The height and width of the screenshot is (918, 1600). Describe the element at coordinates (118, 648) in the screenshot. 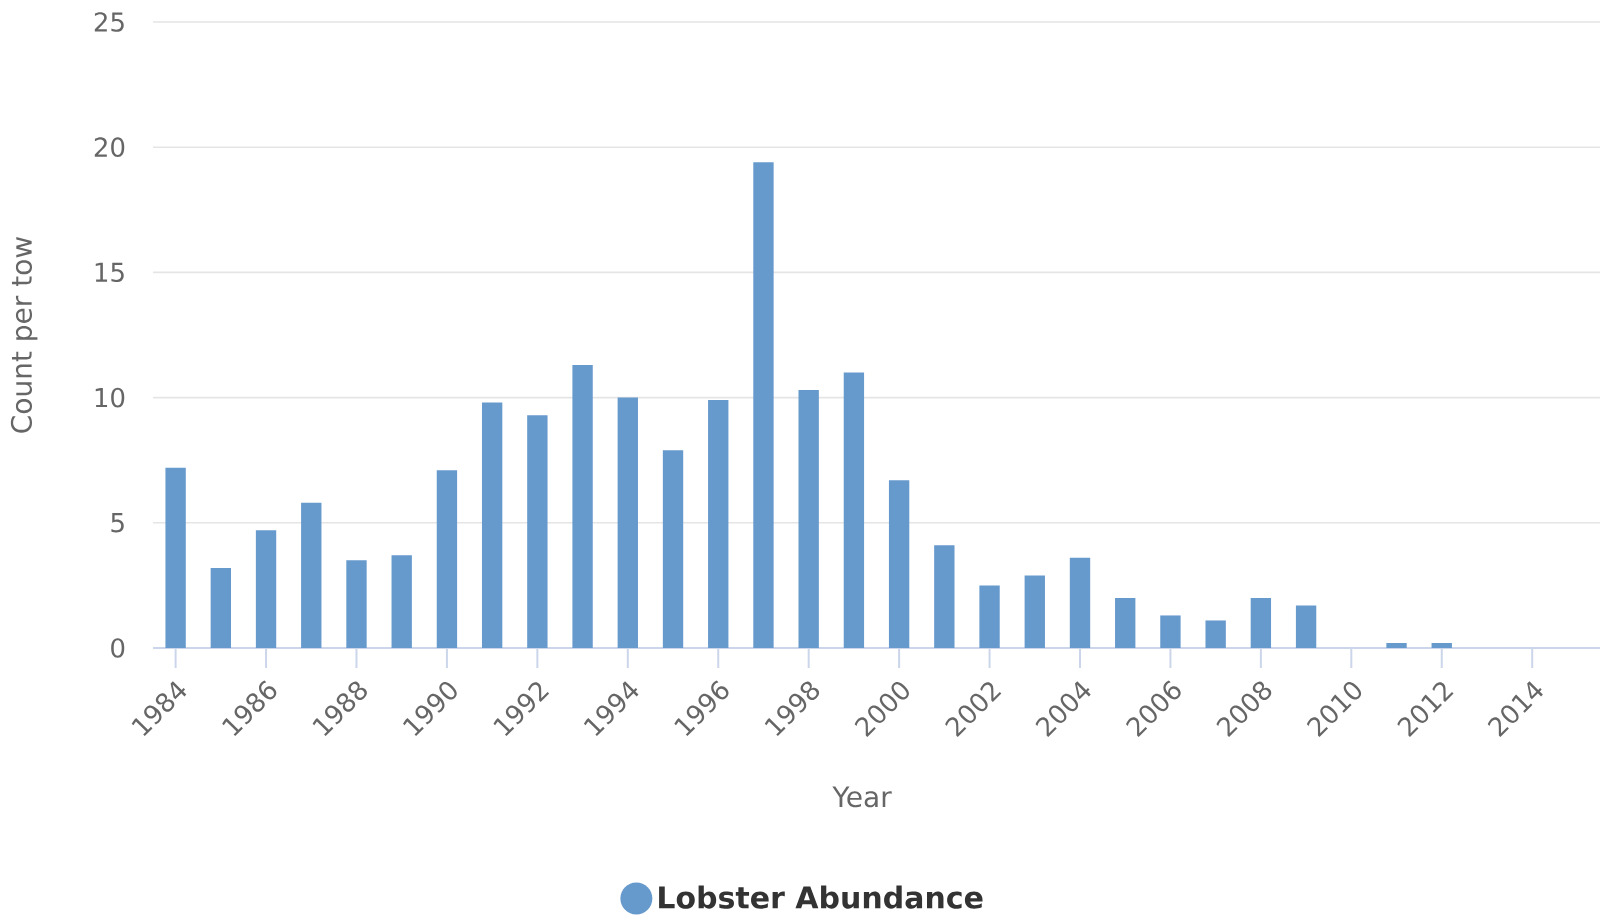

I see `y-tick-label: 0` at that location.